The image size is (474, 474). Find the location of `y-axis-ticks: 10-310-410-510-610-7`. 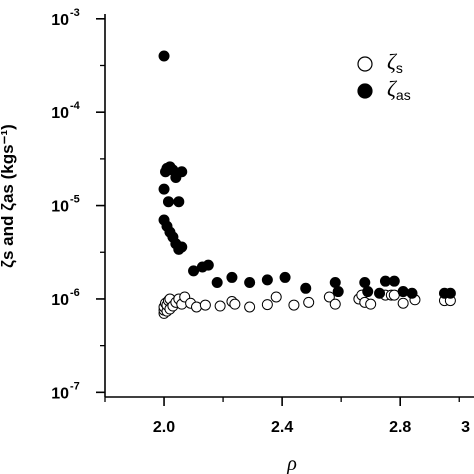

y-axis-ticks: 10-310-410-510-610-7 is located at coordinates (78, 204).